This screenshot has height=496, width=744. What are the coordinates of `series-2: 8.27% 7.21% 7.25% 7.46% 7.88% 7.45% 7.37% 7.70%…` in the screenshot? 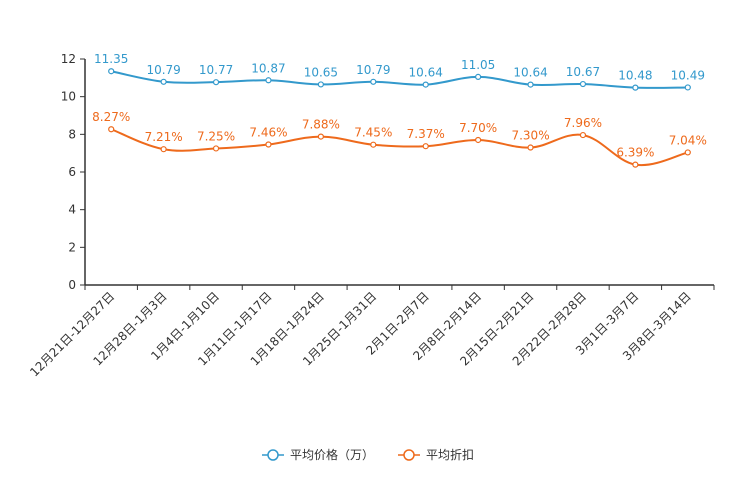 It's located at (399, 139).